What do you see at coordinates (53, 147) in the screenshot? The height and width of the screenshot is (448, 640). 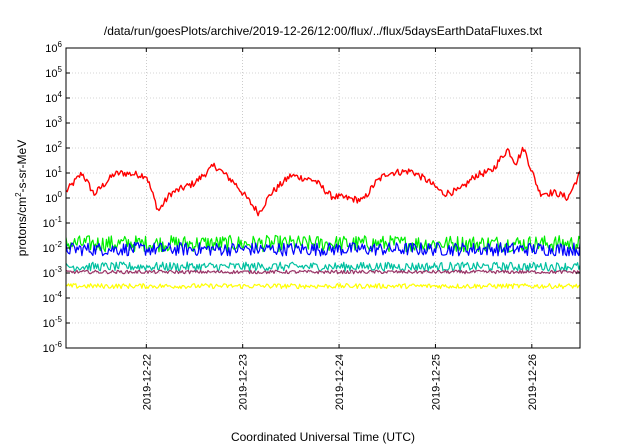 I see `y-tick-label: 10²` at bounding box center [53, 147].